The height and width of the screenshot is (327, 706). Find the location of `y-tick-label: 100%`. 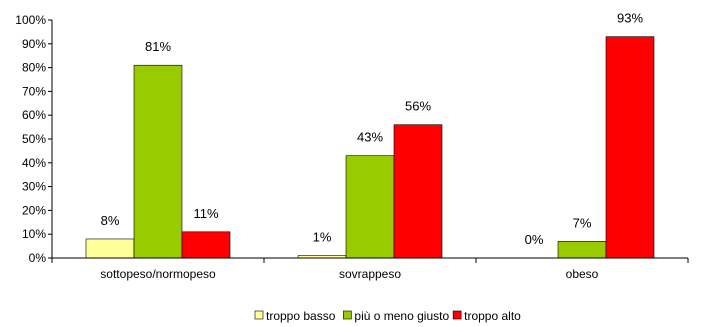

y-tick-label: 100% is located at coordinates (30, 20).